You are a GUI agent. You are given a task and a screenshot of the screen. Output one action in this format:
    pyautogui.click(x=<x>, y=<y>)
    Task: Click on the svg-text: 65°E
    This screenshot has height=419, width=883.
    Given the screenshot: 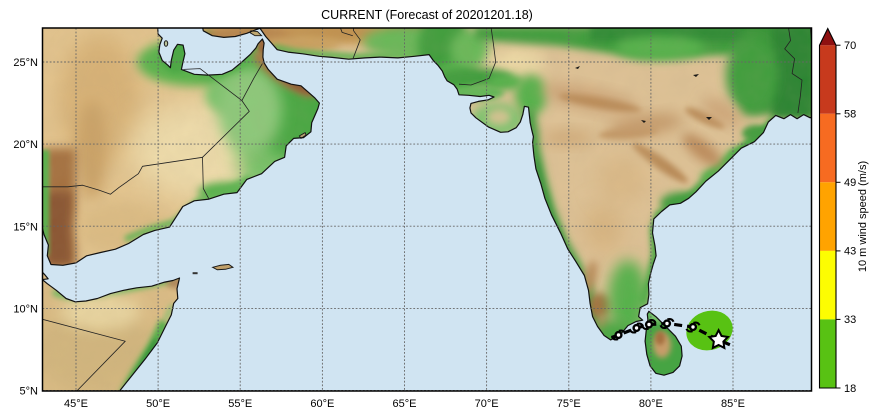 What is the action you would take?
    pyautogui.click(x=405, y=404)
    